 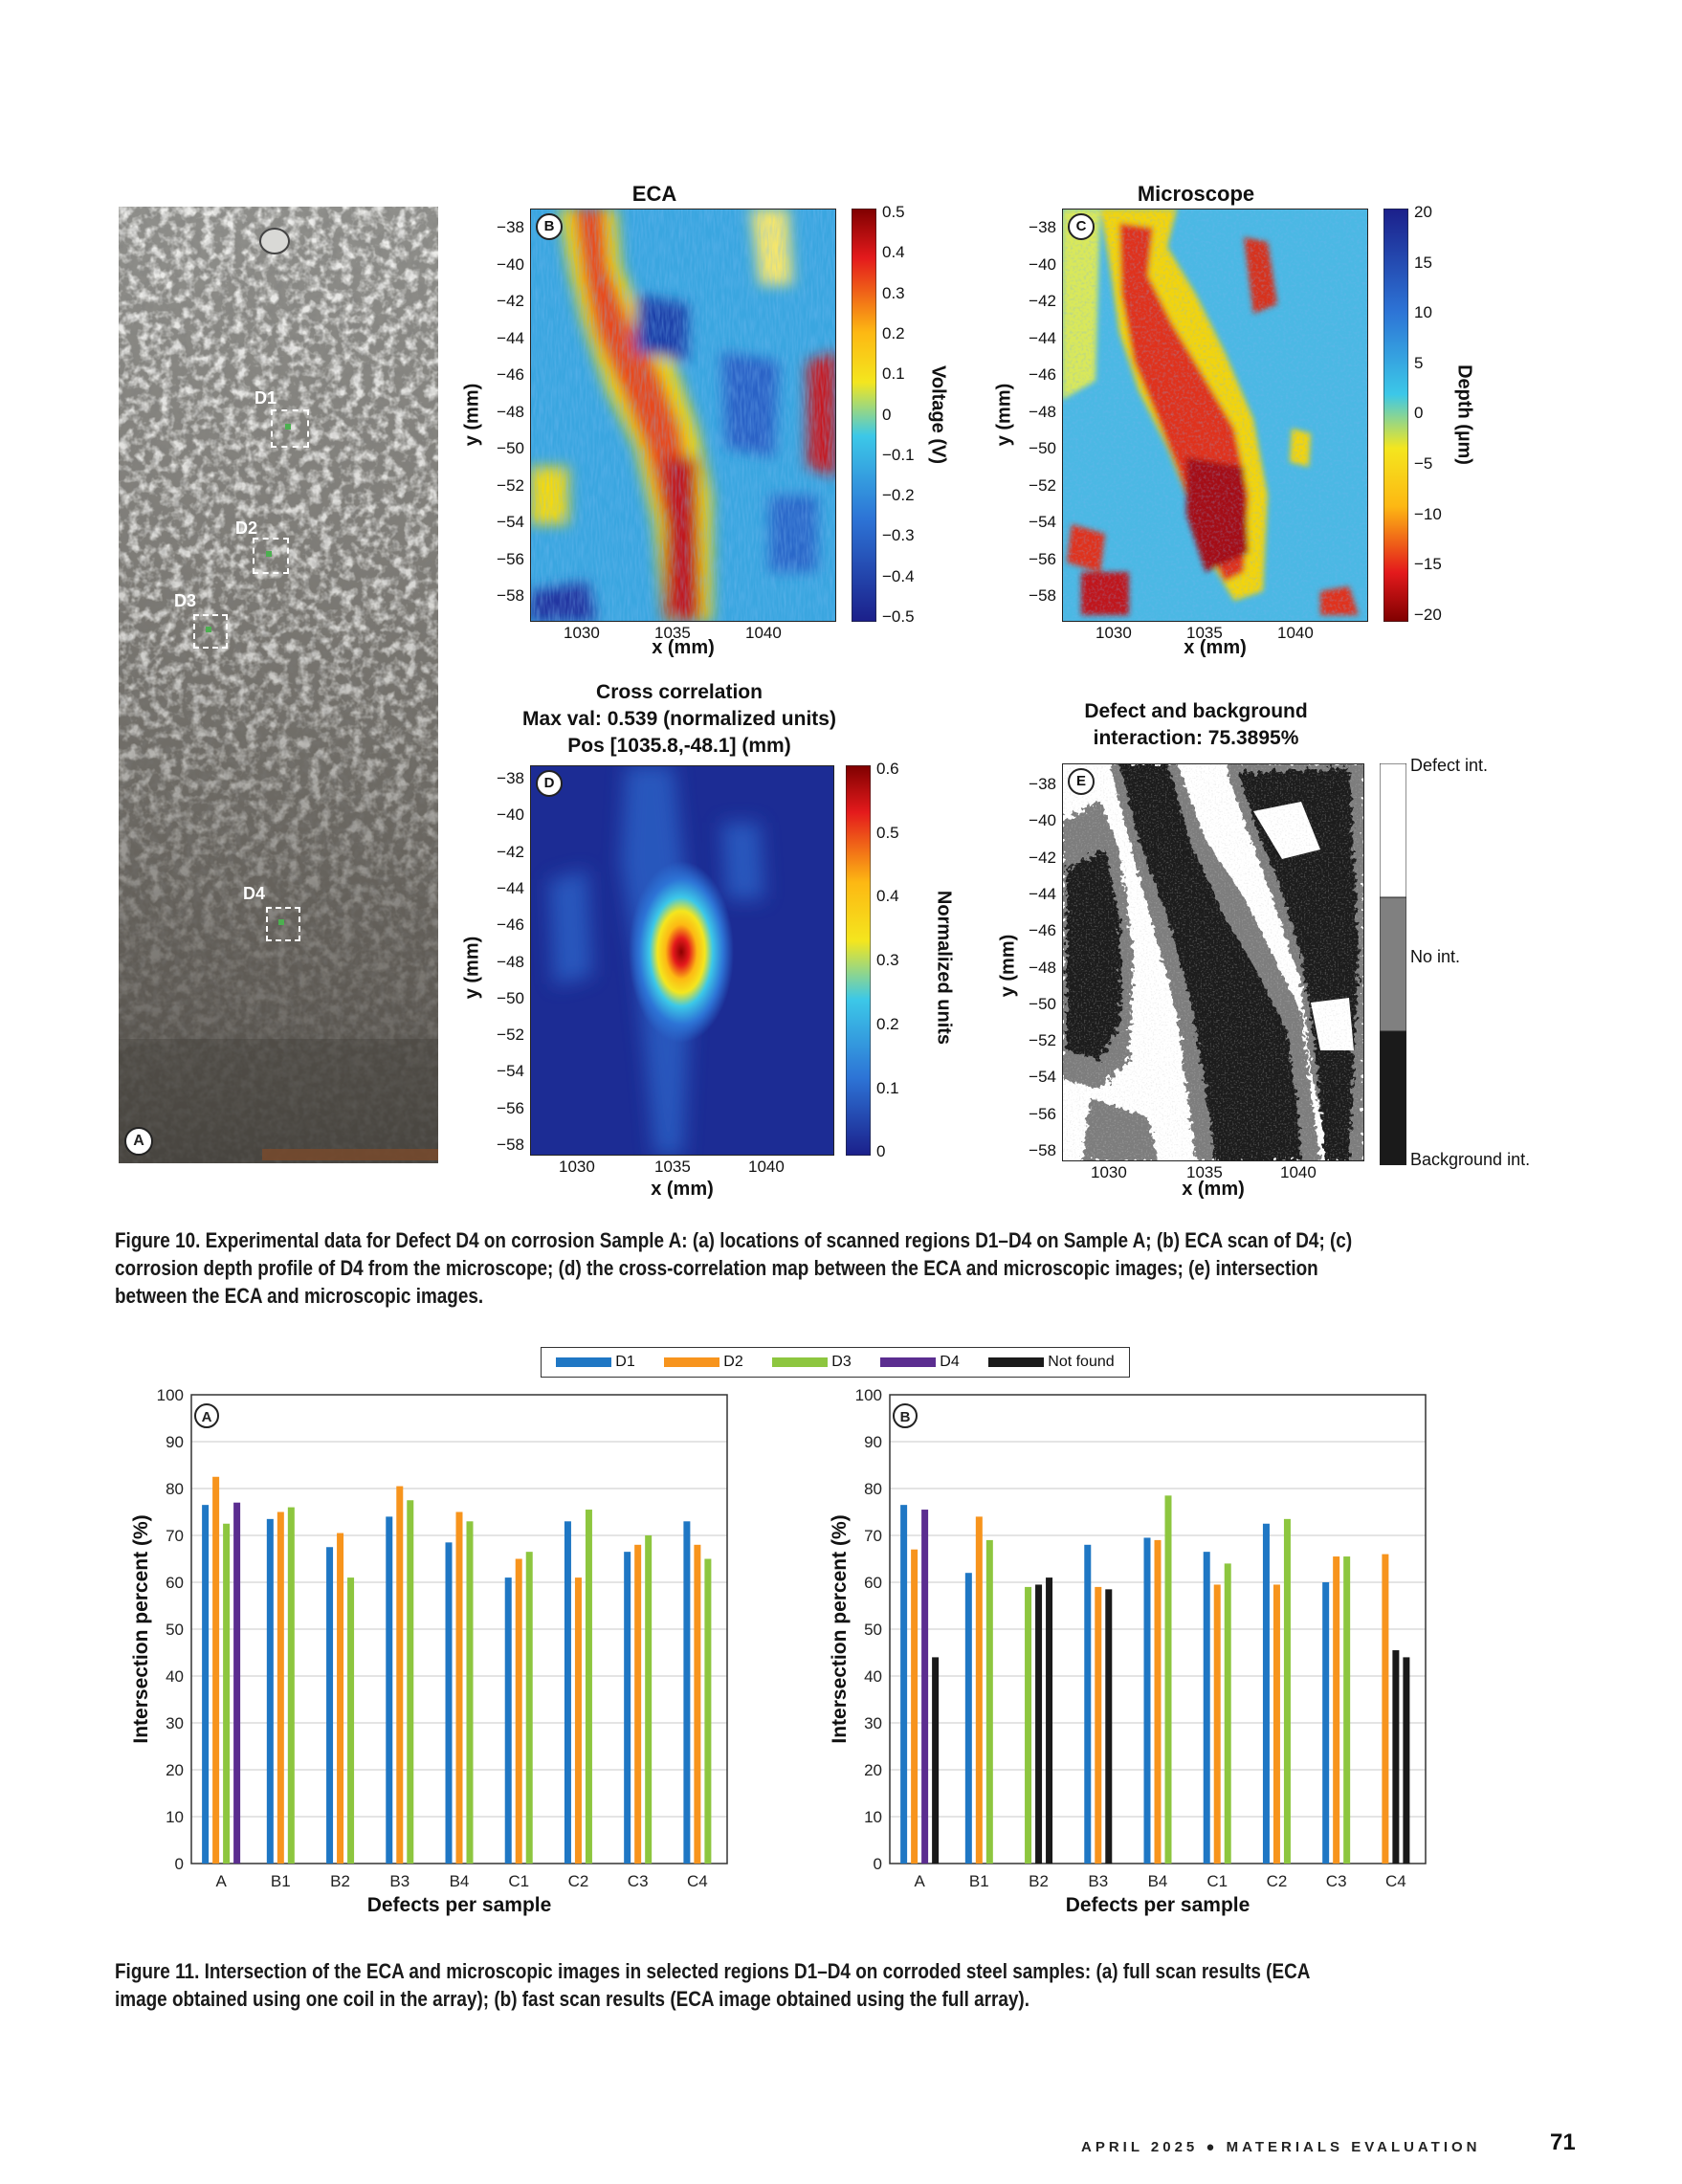 What do you see at coordinates (1215, 416) in the screenshot?
I see `microscope-heatmap` at bounding box center [1215, 416].